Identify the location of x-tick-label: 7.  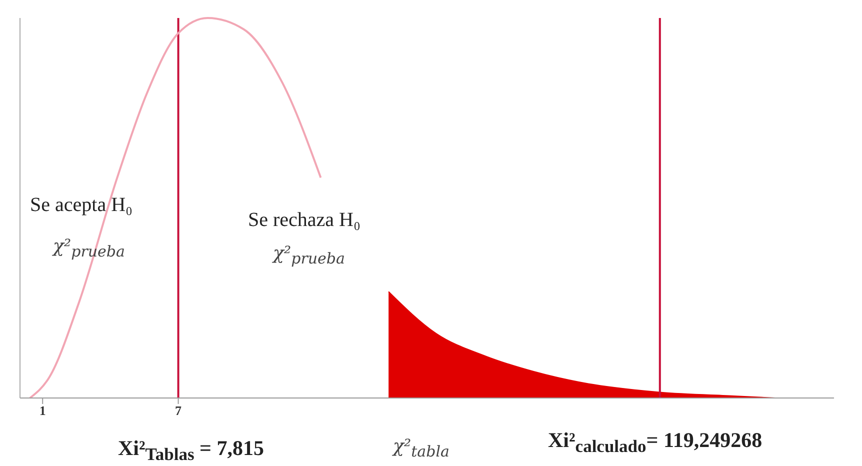
(178, 410).